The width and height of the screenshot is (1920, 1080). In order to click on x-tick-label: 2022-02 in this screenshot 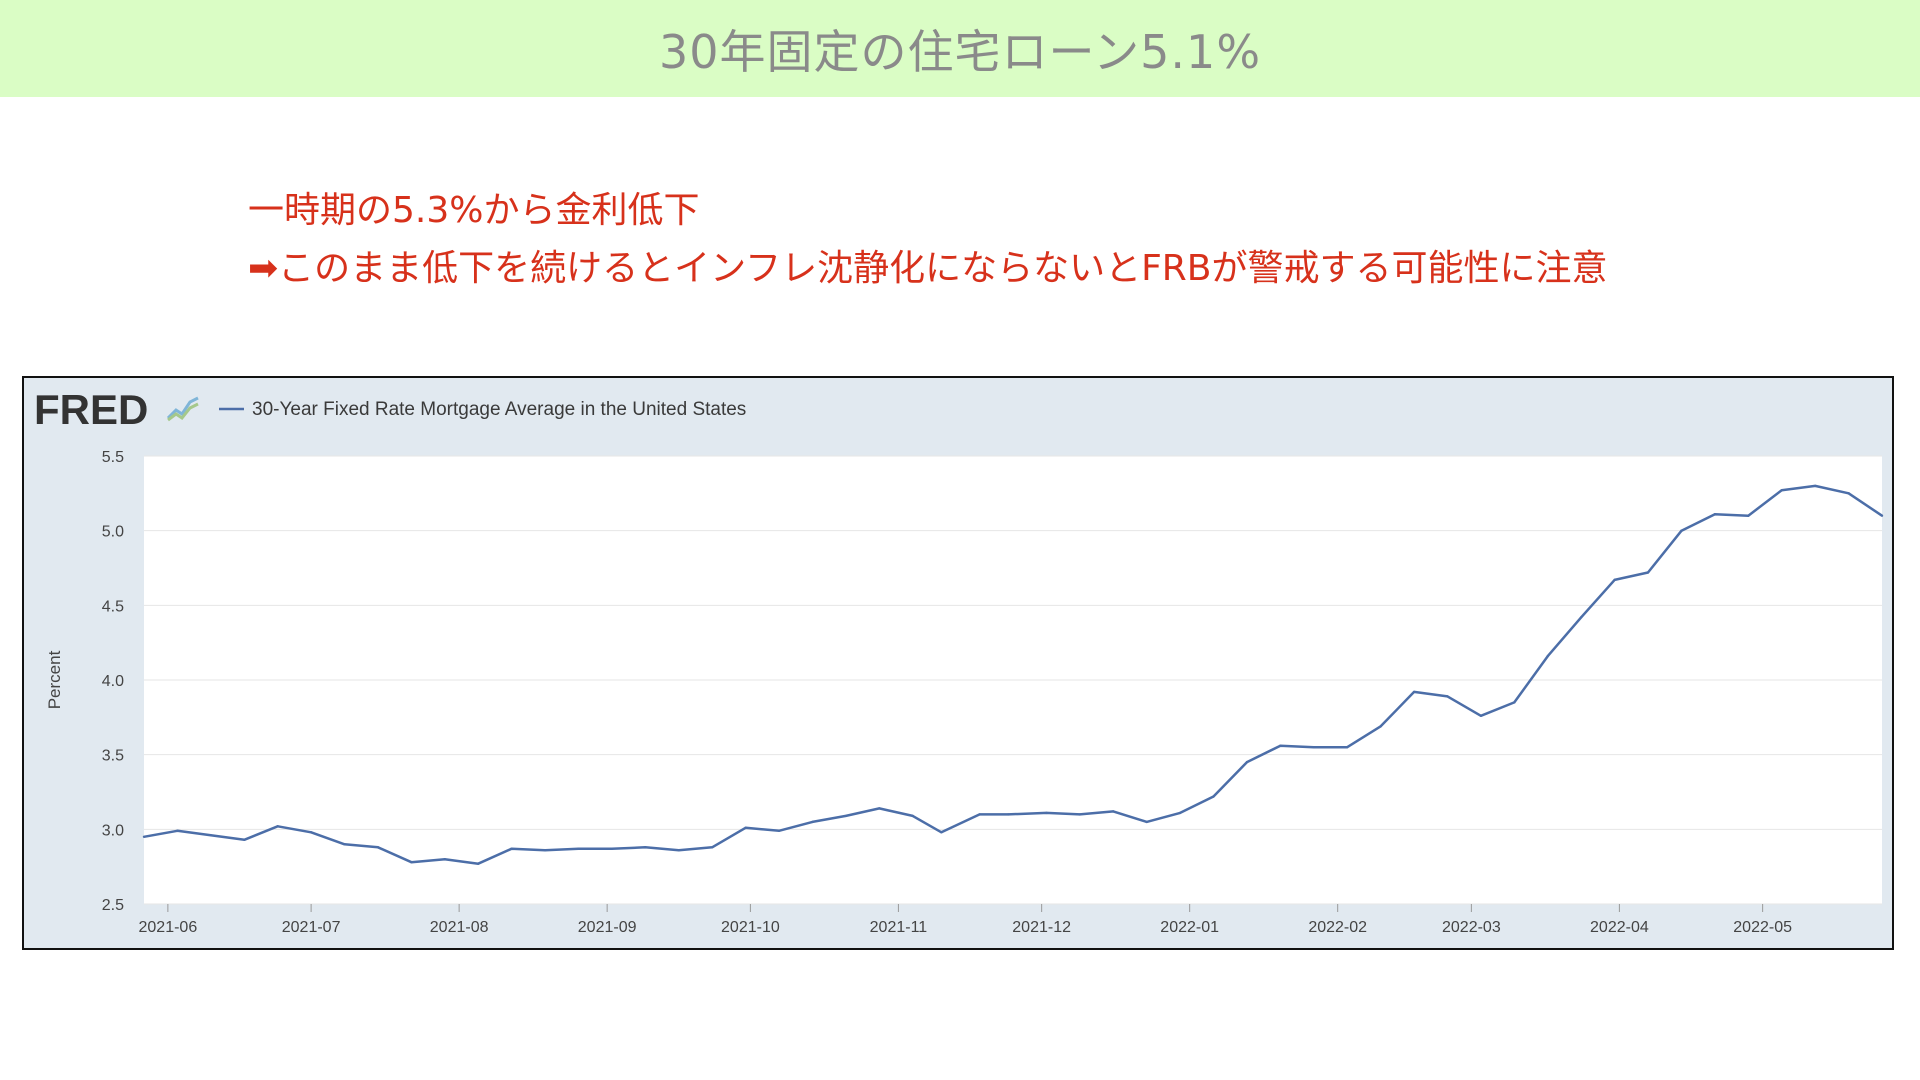, I will do `click(1337, 927)`.